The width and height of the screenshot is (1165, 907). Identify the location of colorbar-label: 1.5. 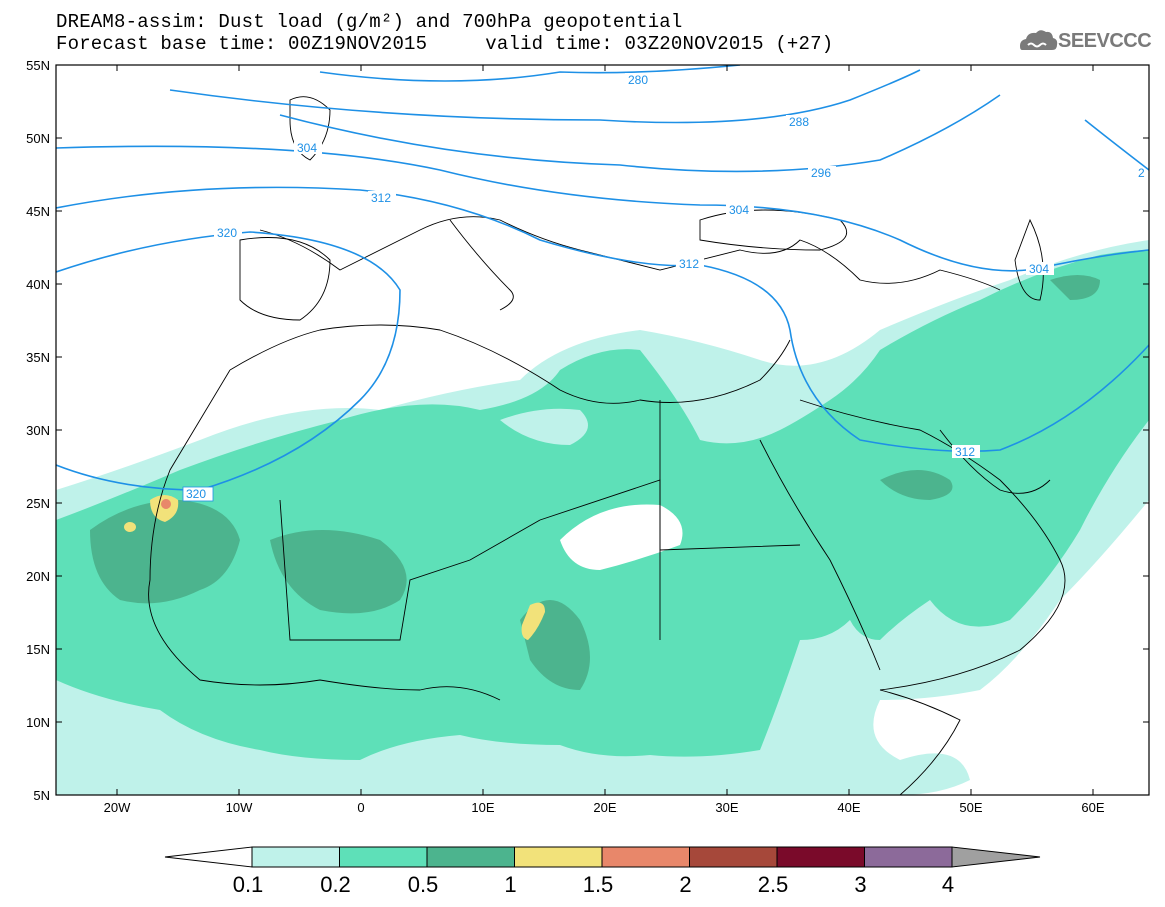
(598, 884).